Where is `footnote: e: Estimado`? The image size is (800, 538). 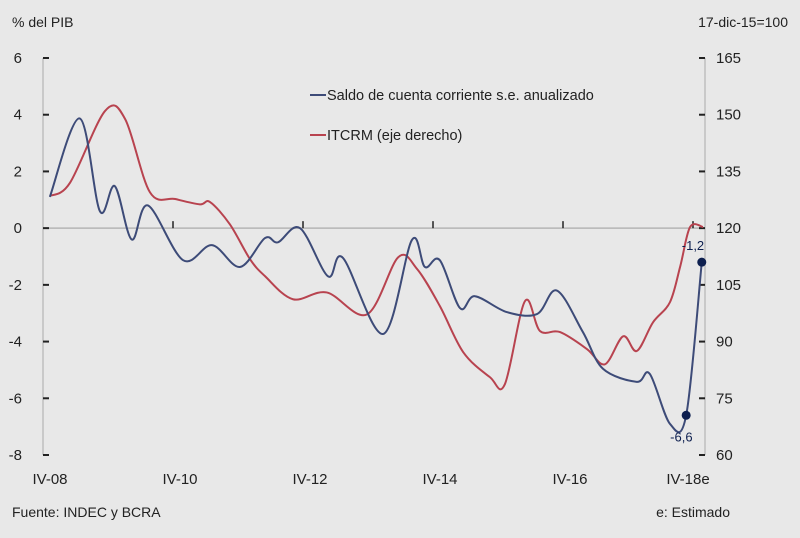
footnote: e: Estimado is located at coordinates (693, 512).